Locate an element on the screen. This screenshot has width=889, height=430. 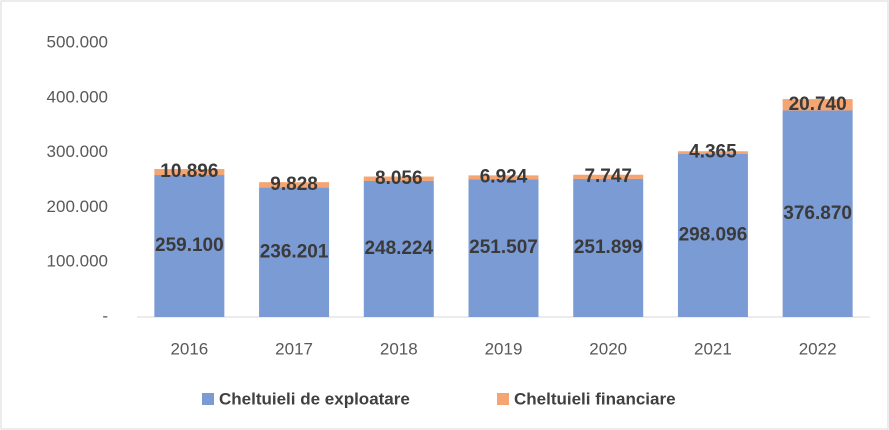
data-label: 251.507 is located at coordinates (503, 247).